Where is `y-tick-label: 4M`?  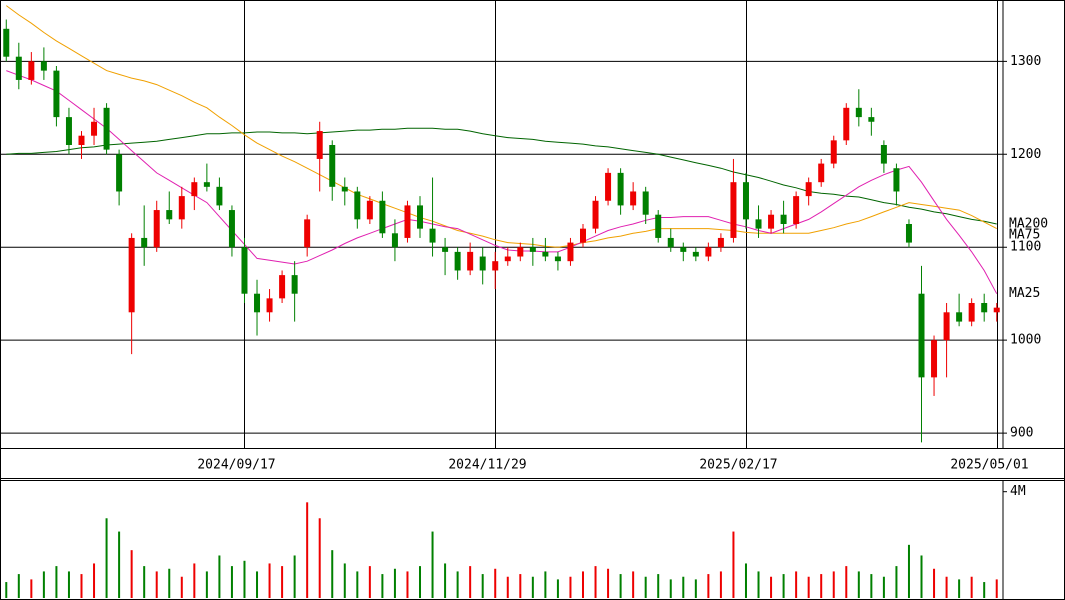
y-tick-label: 4M is located at coordinates (1018, 491).